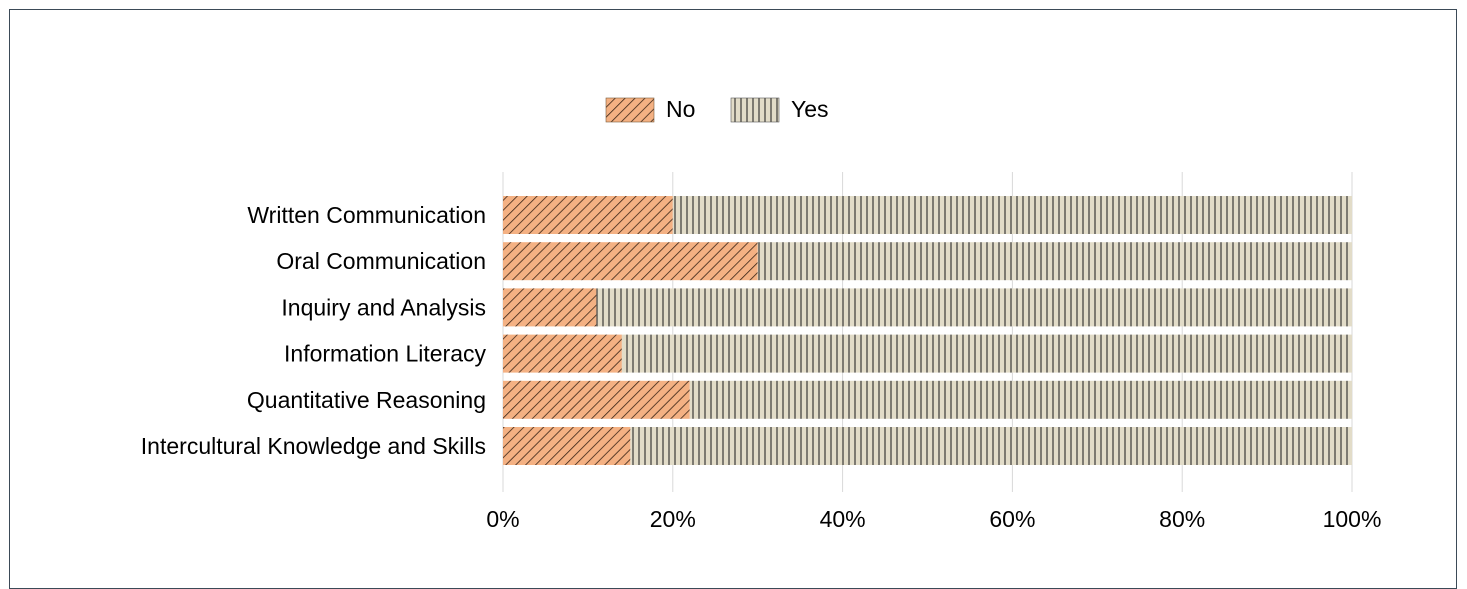 This screenshot has height=589, width=1467. Describe the element at coordinates (366, 400) in the screenshot. I see `category-label: Quantitative Reasoning` at that location.